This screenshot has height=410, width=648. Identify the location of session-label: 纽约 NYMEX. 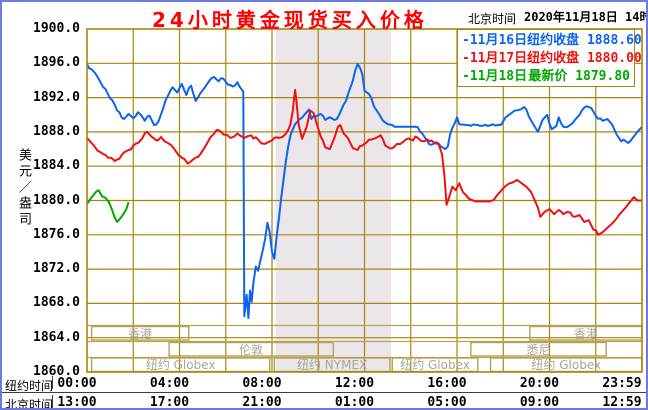
(332, 365).